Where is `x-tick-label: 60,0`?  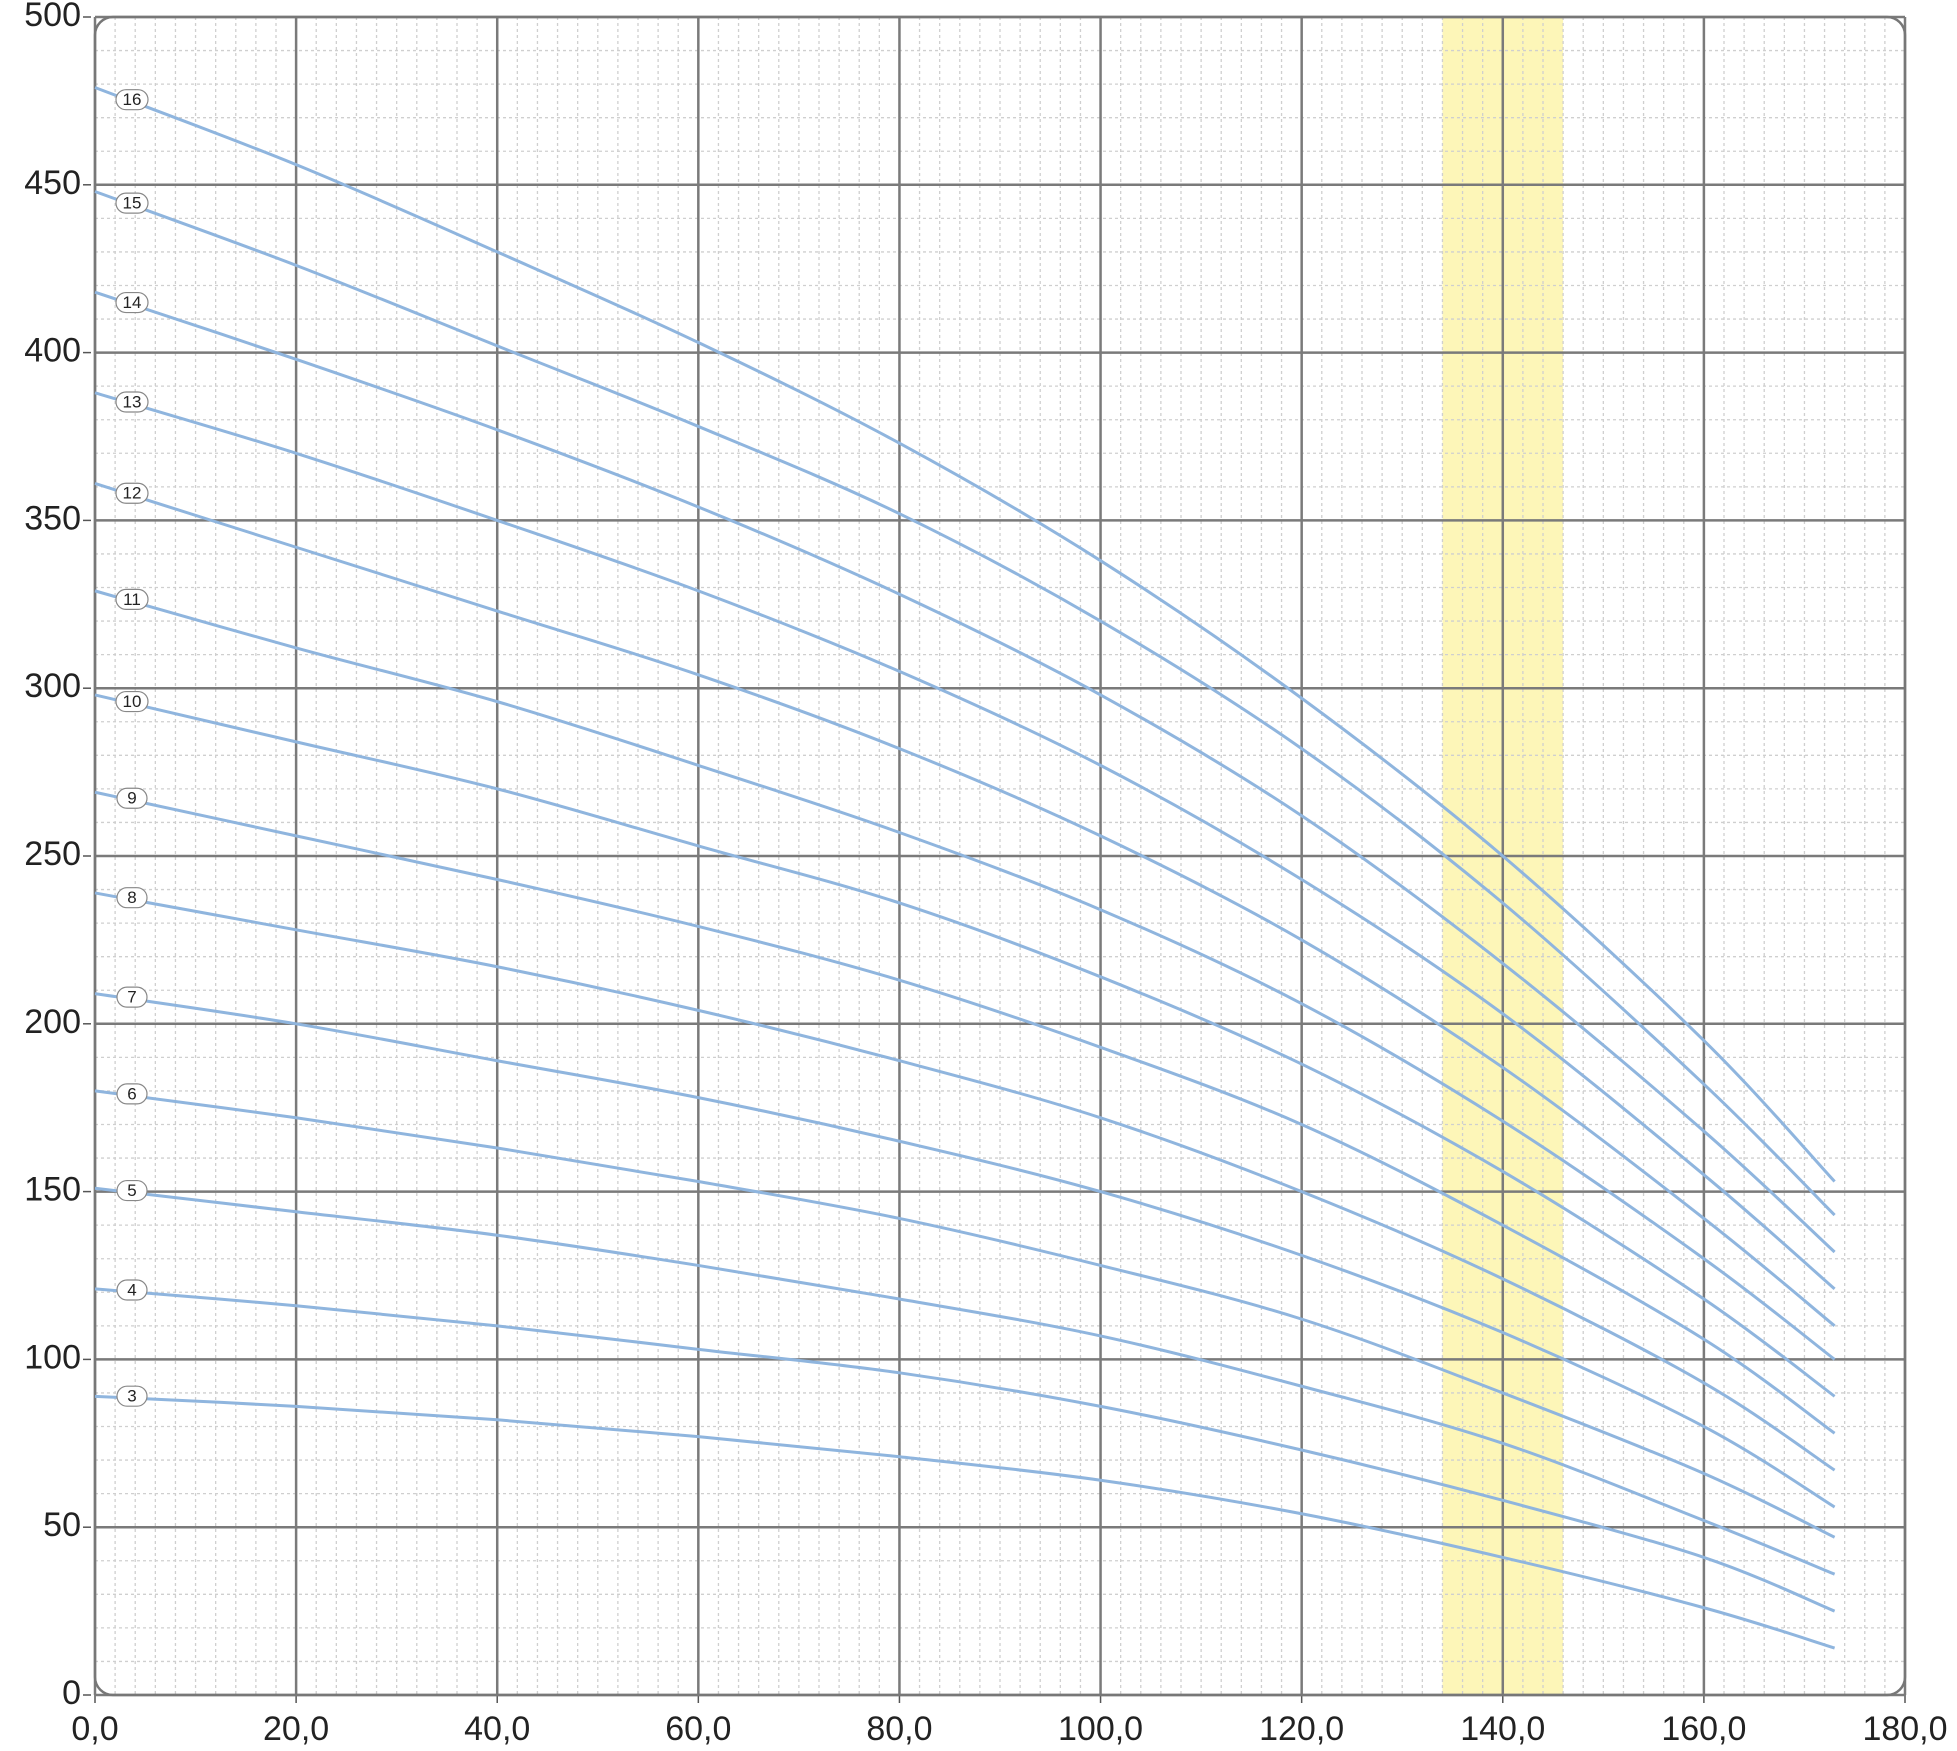
x-tick-label: 60,0 is located at coordinates (698, 1729).